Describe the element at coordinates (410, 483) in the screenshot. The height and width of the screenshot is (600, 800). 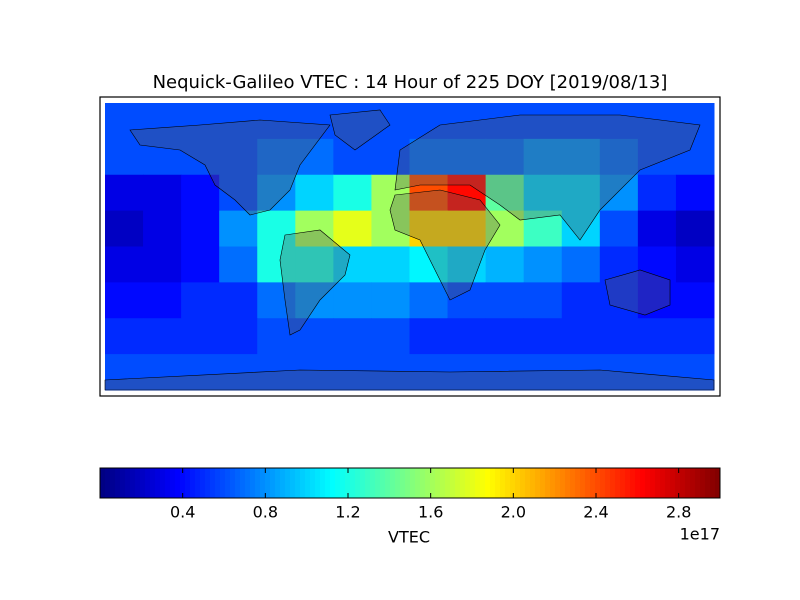
I see `colorbar` at that location.